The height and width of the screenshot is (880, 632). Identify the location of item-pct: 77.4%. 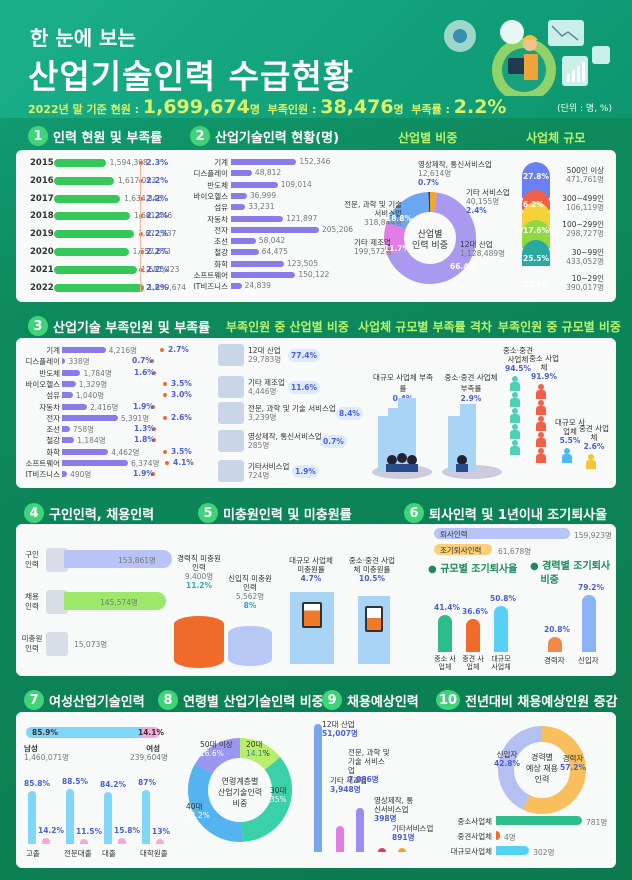
(304, 355).